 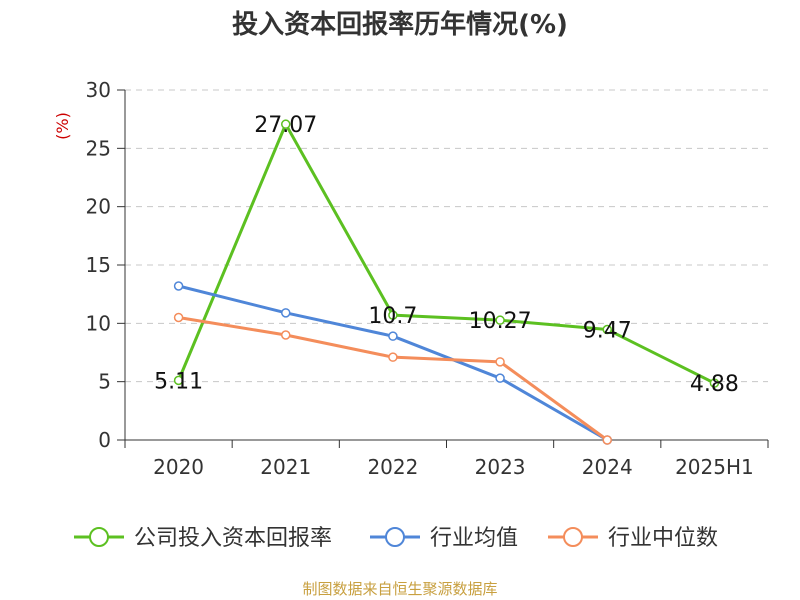 I want to click on data-label: 27.07, so click(x=285, y=125).